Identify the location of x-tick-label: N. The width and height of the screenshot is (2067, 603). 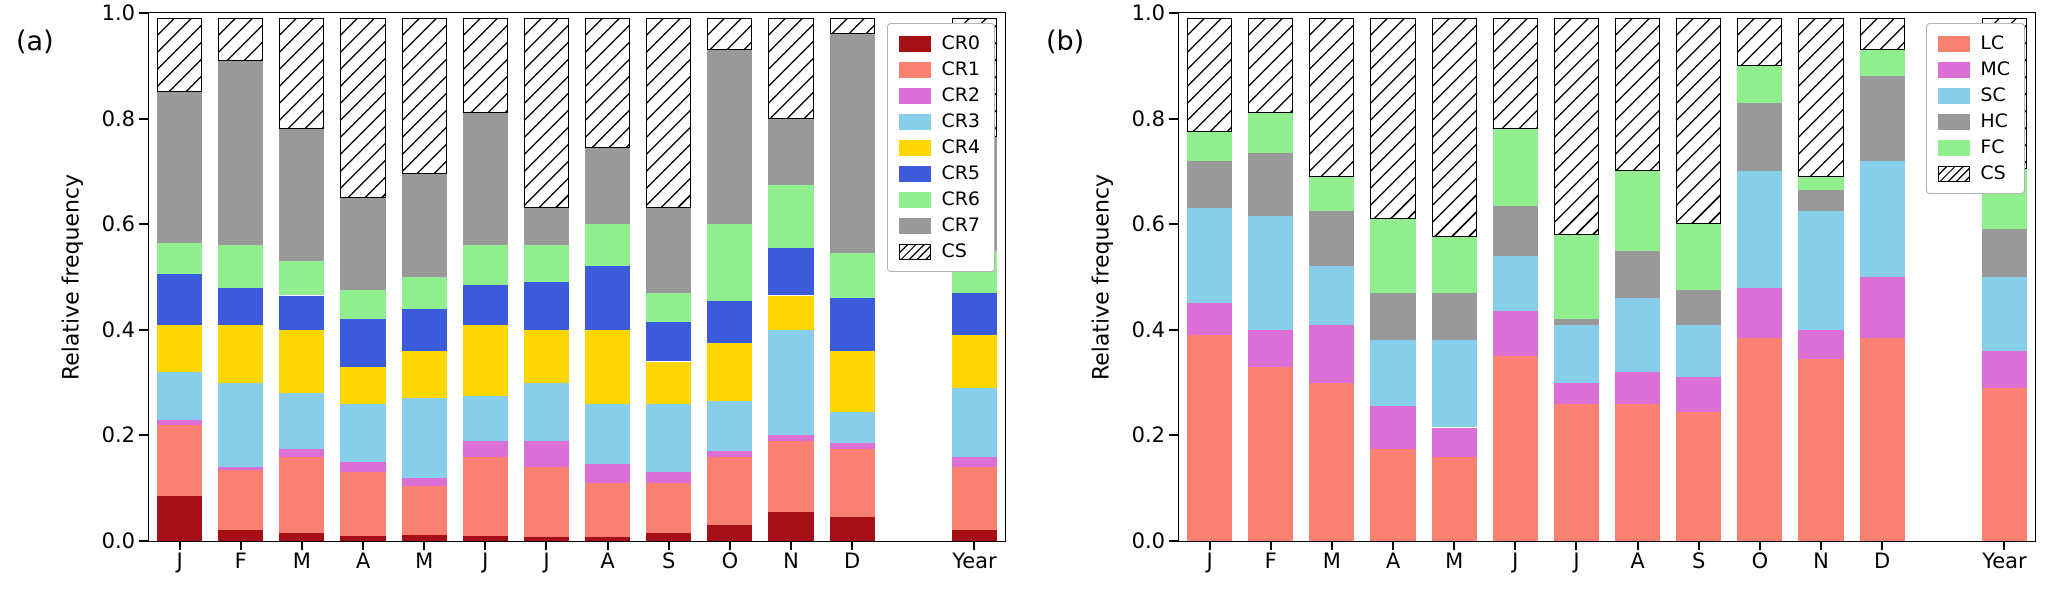
(1821, 561).